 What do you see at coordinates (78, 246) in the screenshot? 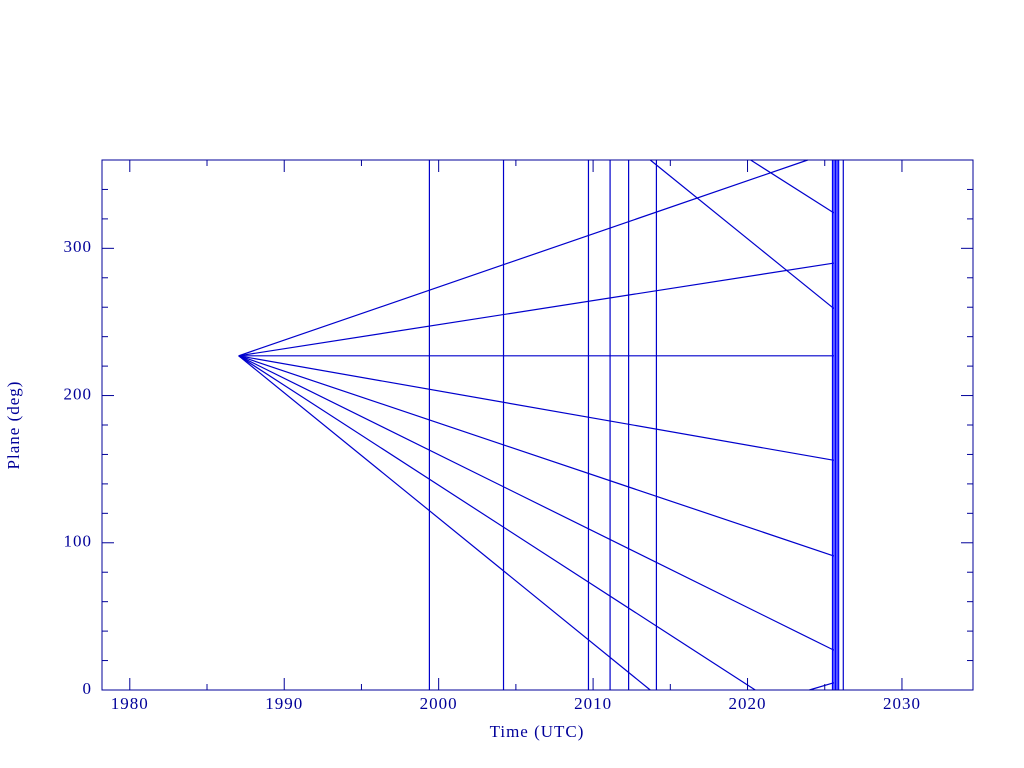
I see `y-tick-label: 300` at bounding box center [78, 246].